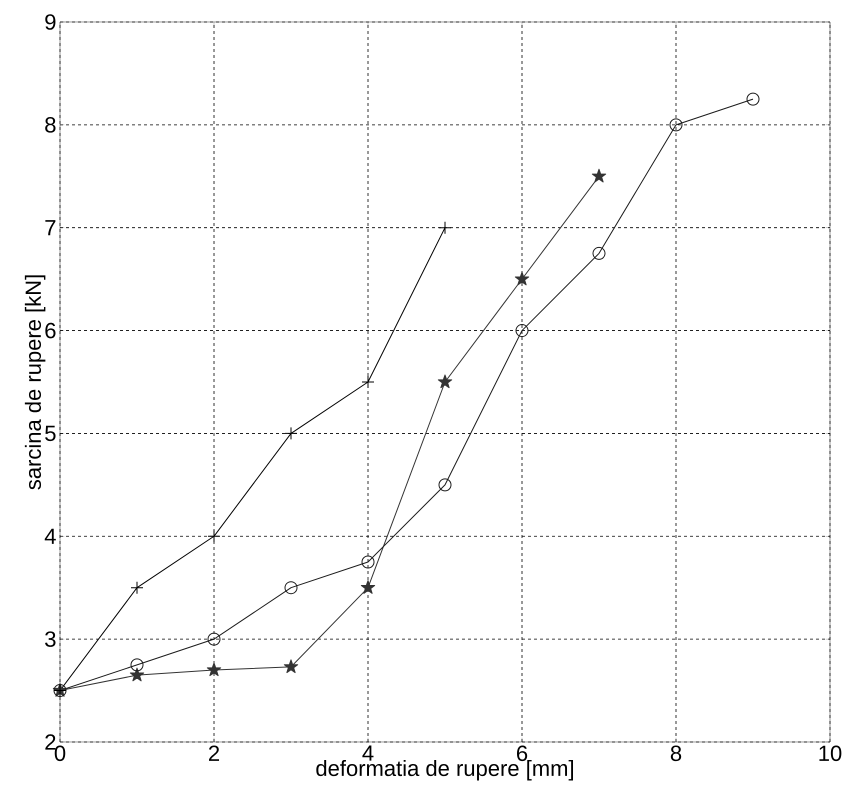 The image size is (843, 792). What do you see at coordinates (830, 754) in the screenshot?
I see `x-tick-label: 10` at bounding box center [830, 754].